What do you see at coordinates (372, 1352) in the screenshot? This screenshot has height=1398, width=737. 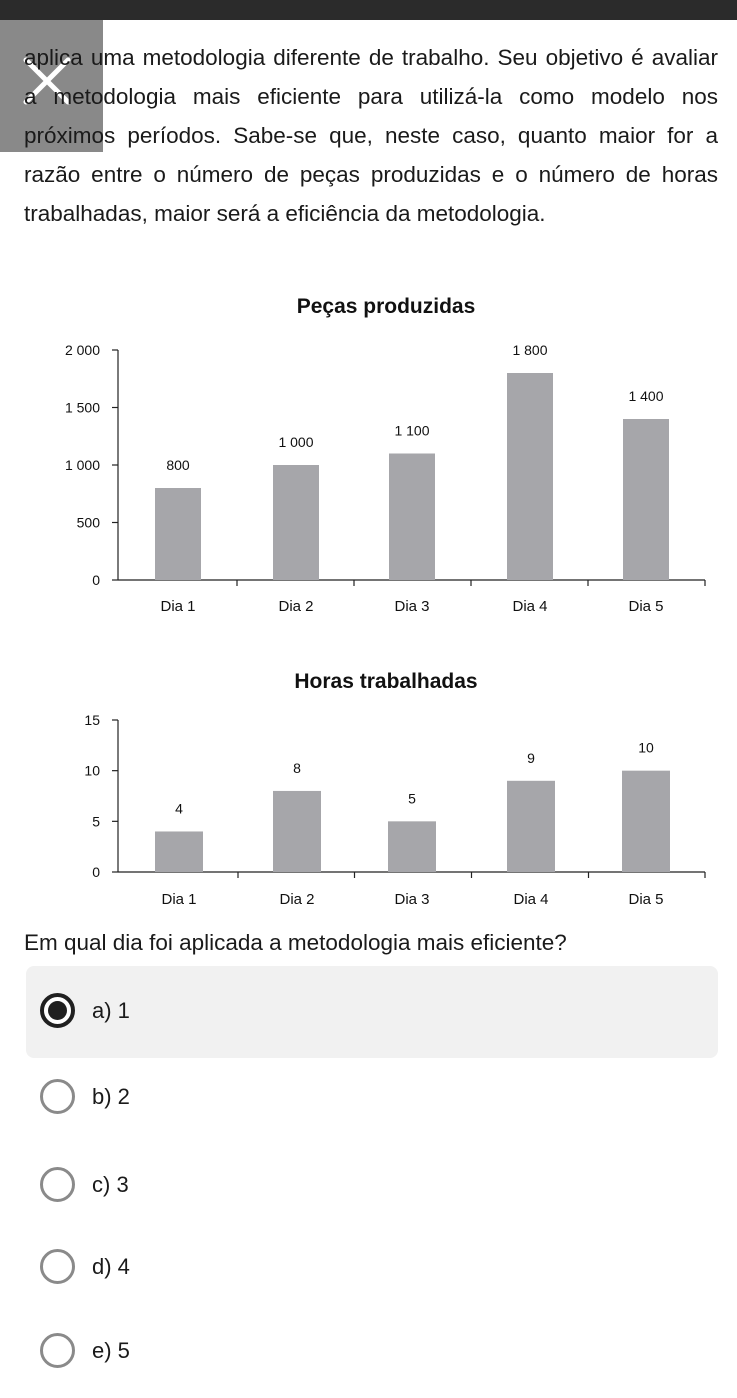 I see `answer-option-5: e) 5` at bounding box center [372, 1352].